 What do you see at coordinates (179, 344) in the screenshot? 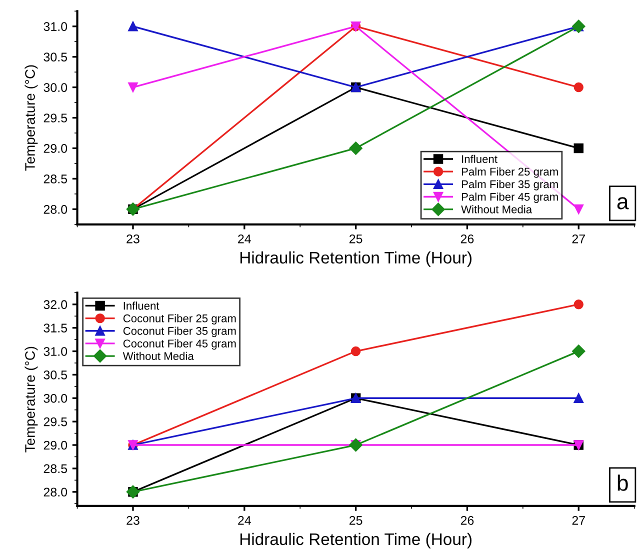
I see `legend-label: Coconut Fiber 45 gram` at bounding box center [179, 344].